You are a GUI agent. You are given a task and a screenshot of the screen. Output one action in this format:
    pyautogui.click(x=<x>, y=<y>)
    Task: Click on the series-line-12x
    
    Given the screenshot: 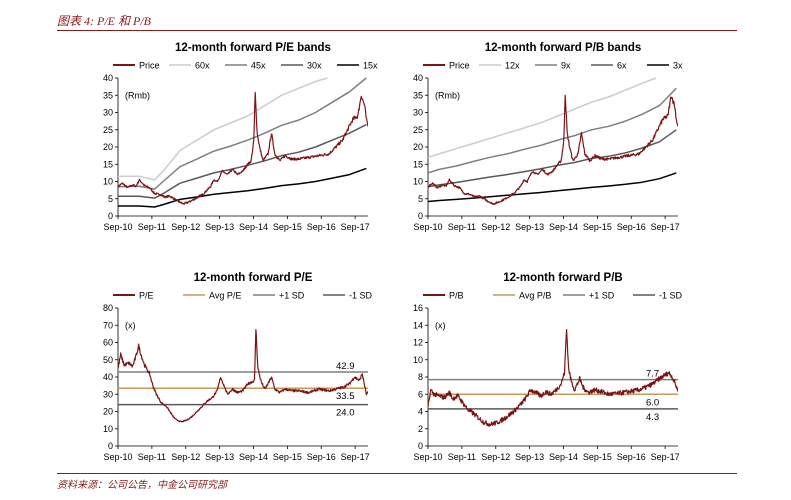 What is the action you would take?
    pyautogui.click(x=542, y=118)
    